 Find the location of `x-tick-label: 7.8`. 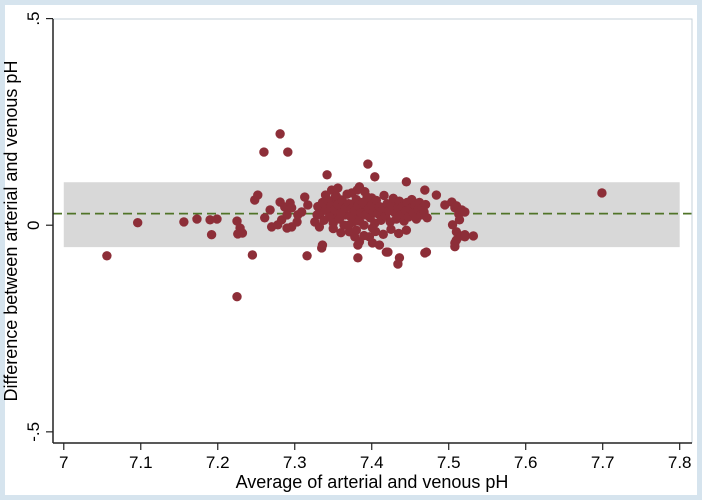

x-tick-label: 7.8 is located at coordinates (680, 462).